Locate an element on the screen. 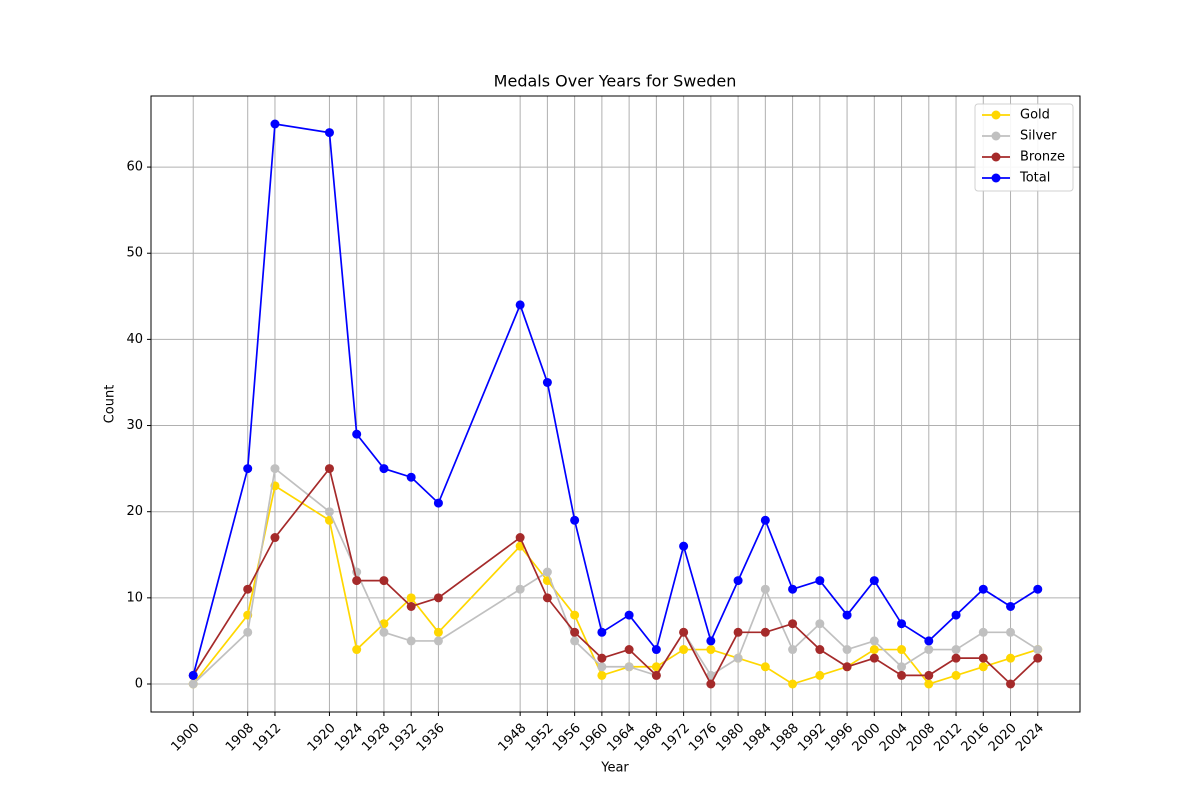  legend-label: Gold is located at coordinates (1035, 115).